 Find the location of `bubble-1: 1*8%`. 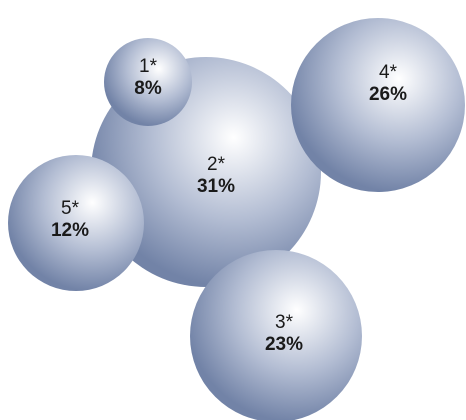

bubble-1: 1*8% is located at coordinates (148, 82).